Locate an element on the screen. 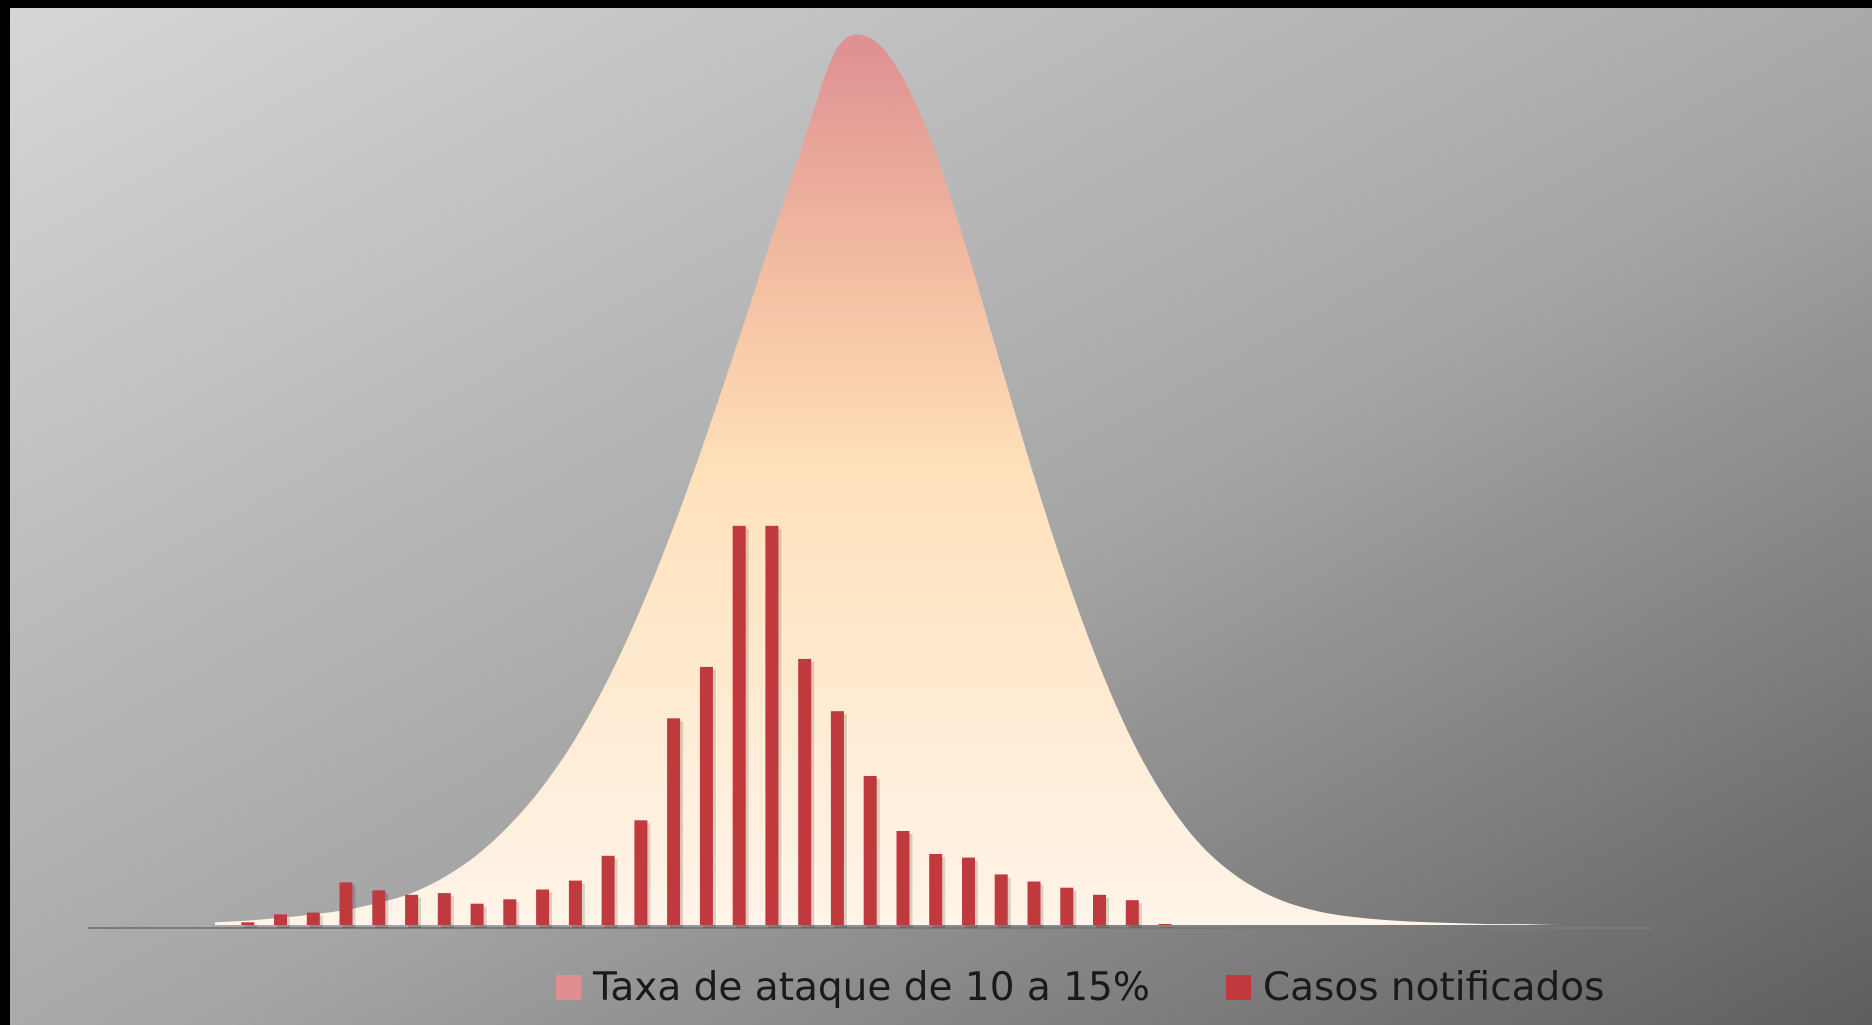 Image resolution: width=1872 pixels, height=1025 pixels. legend-label-taxa: Taxa de ataque de 10 a 15% is located at coordinates (871, 987).